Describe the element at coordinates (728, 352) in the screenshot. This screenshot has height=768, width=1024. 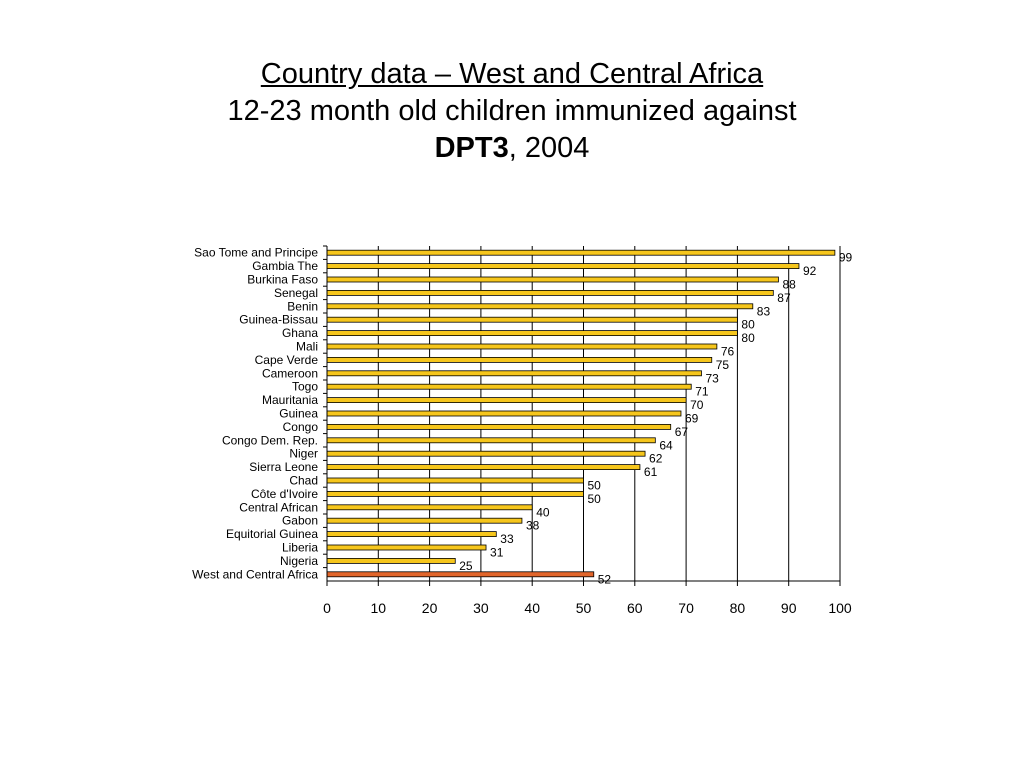
I see `value-label: 76` at that location.